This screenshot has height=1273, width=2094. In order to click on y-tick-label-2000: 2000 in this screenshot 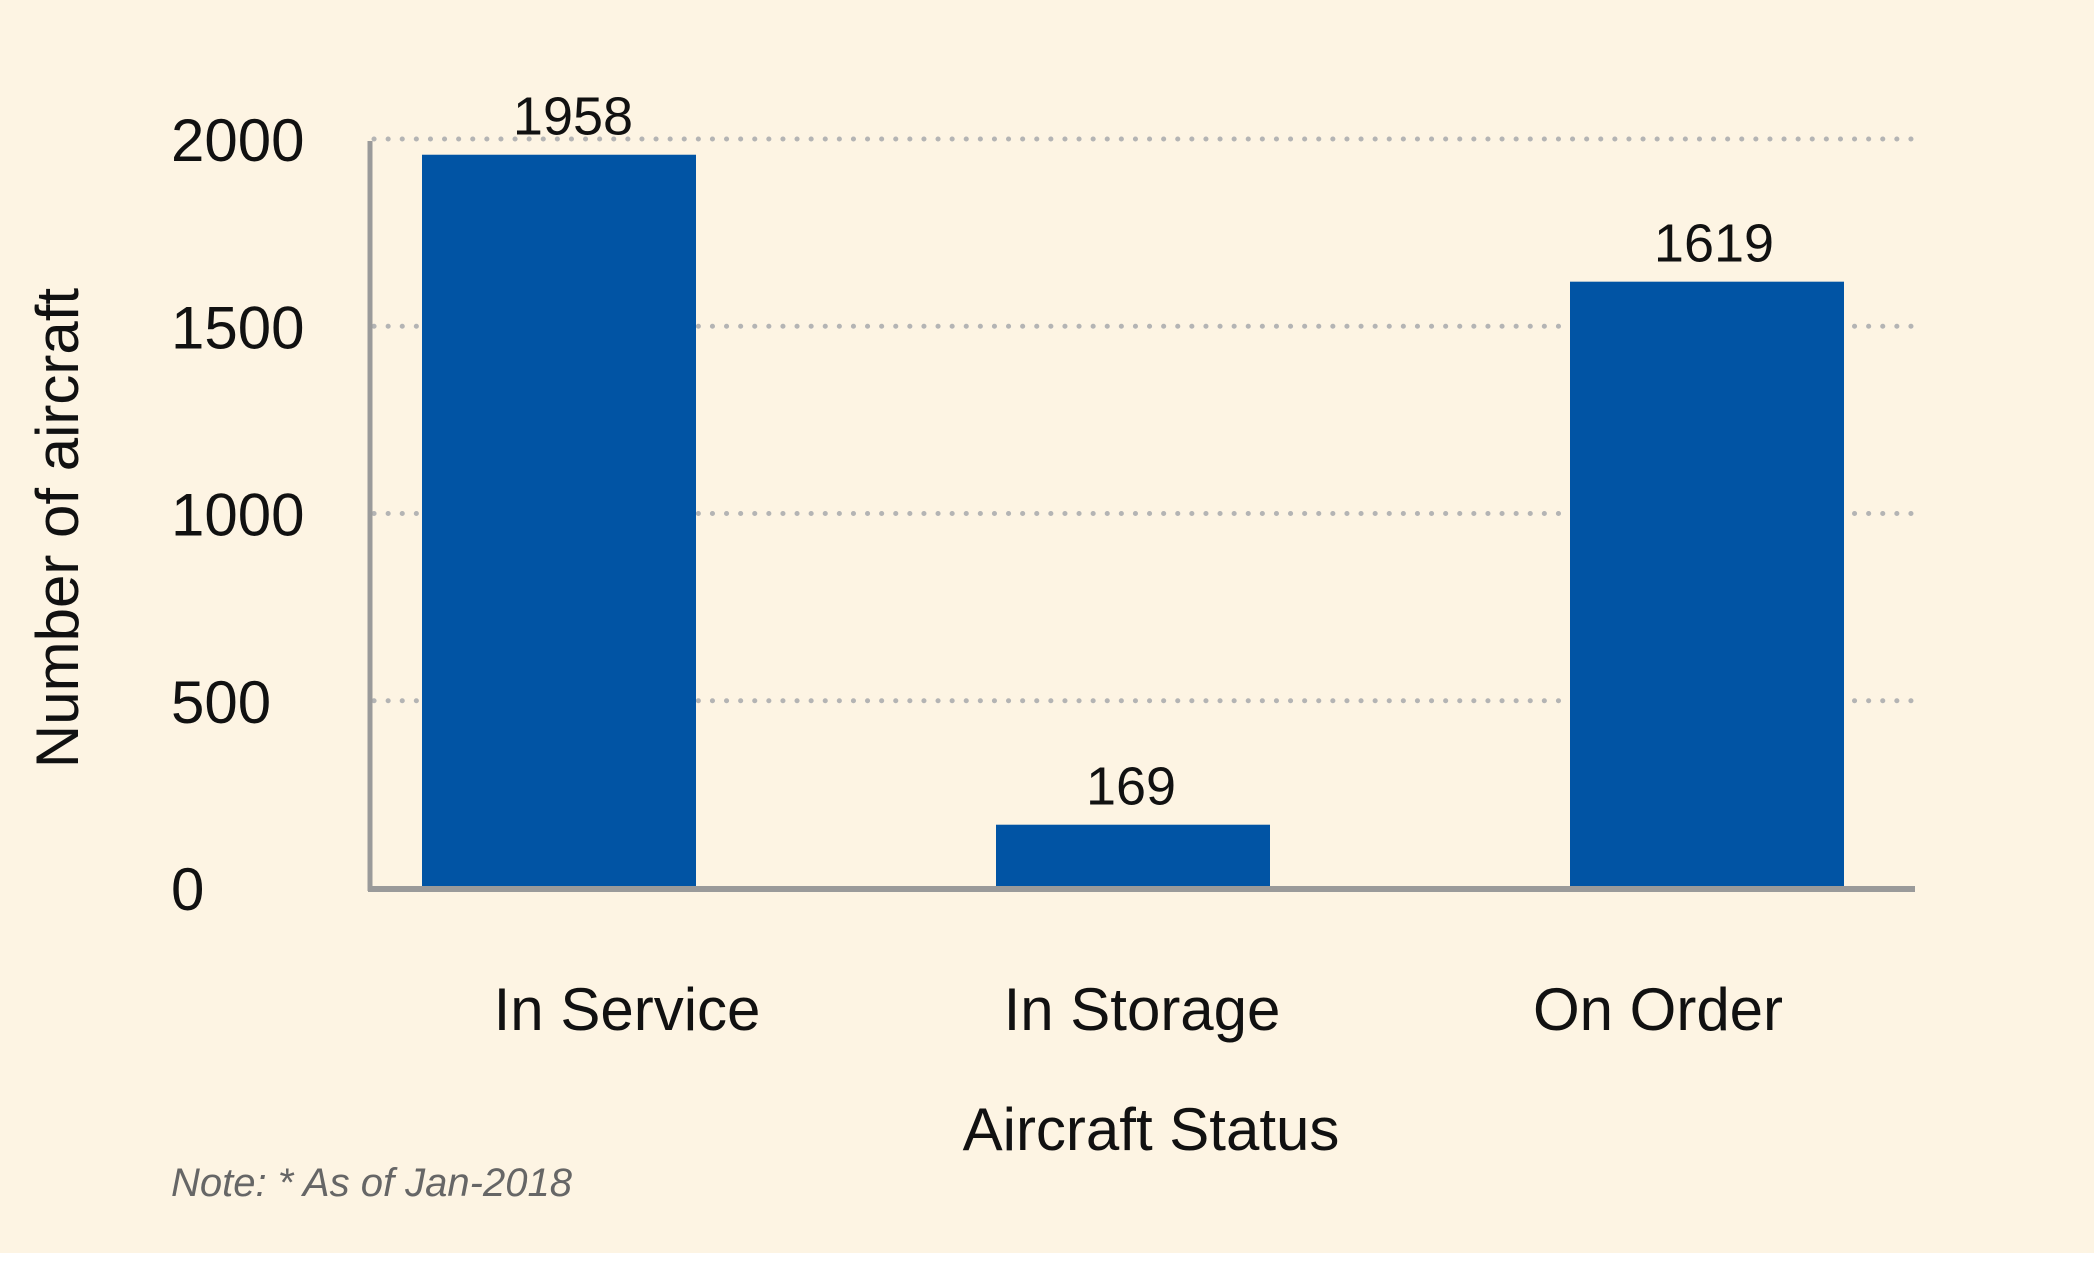, I will do `click(237, 140)`.